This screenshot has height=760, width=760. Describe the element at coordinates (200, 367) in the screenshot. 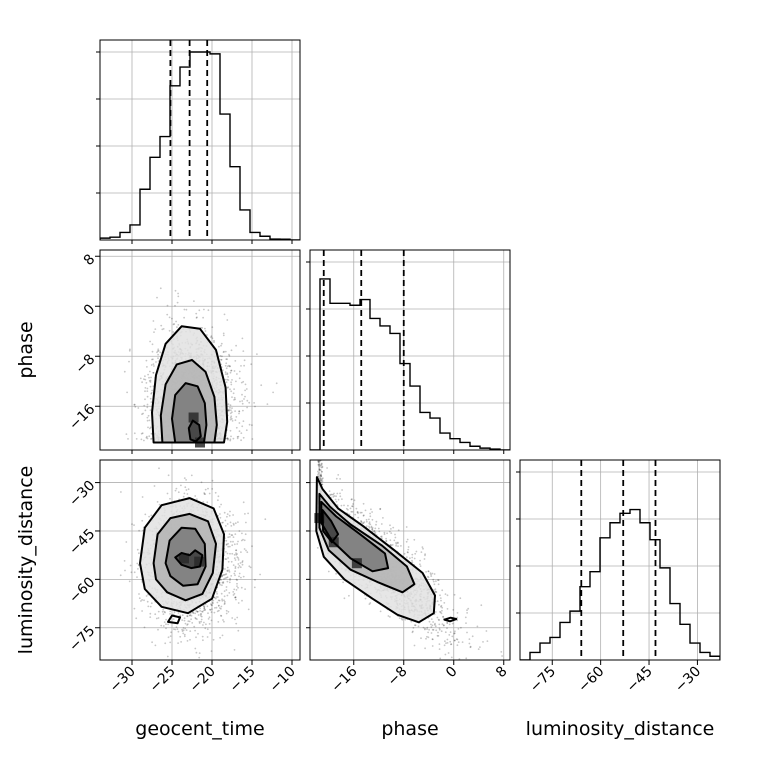

I see `density-panel-geocent_time-phase` at that location.